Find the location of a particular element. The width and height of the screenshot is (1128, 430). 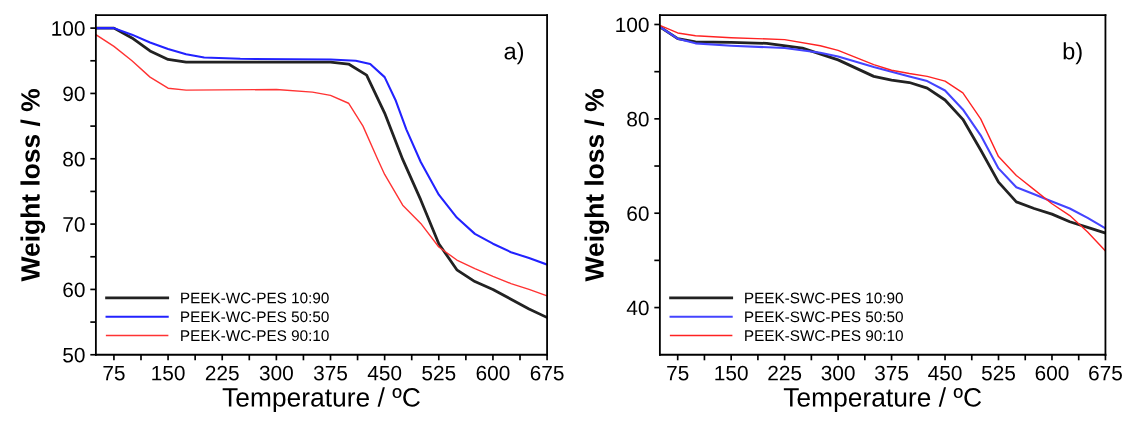

legend-label: PEEK-SWC-PES 10:90 is located at coordinates (824, 298).